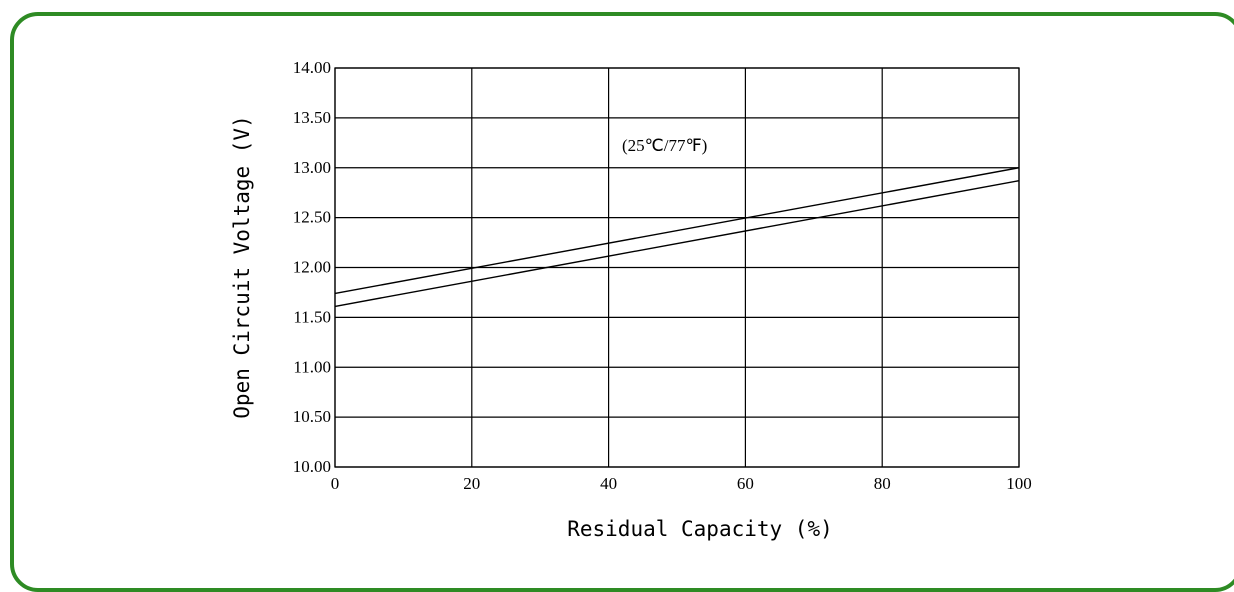  What do you see at coordinates (471, 483) in the screenshot?
I see `x-tick-label: 20` at bounding box center [471, 483].